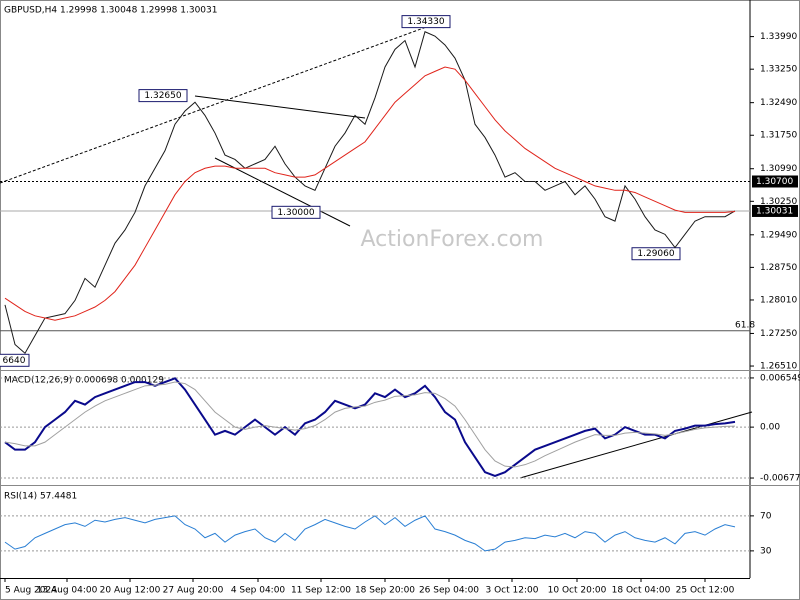 The height and width of the screenshot is (600, 800). I want to click on x-tick-label: 20 Aug 12:00, so click(130, 591).